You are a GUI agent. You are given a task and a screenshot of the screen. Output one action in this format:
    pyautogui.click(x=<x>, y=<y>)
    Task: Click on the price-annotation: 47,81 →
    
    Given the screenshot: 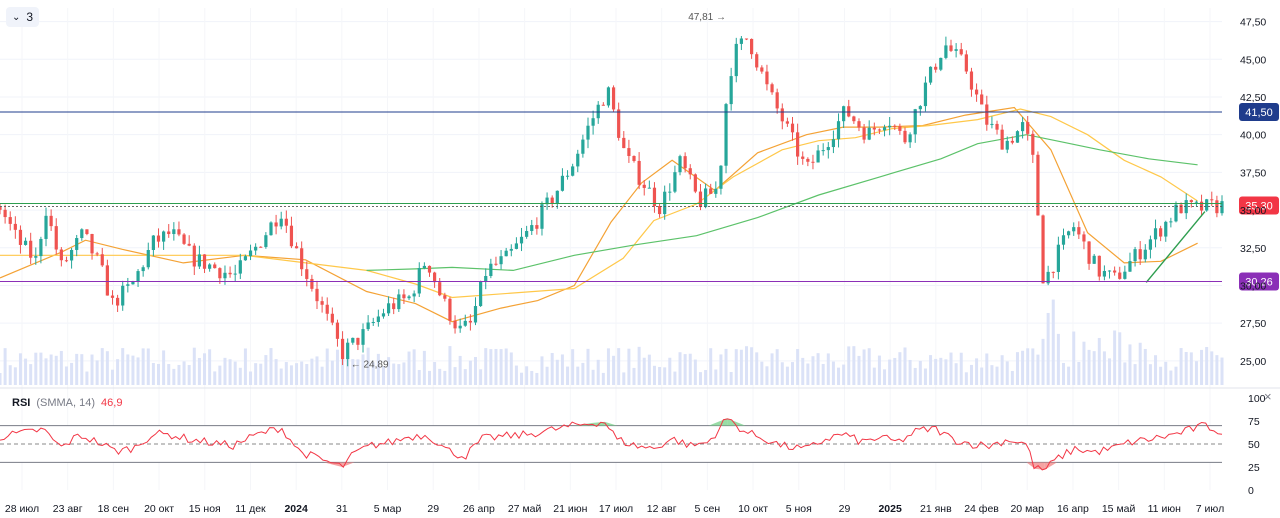 What is the action you would take?
    pyautogui.click(x=707, y=17)
    